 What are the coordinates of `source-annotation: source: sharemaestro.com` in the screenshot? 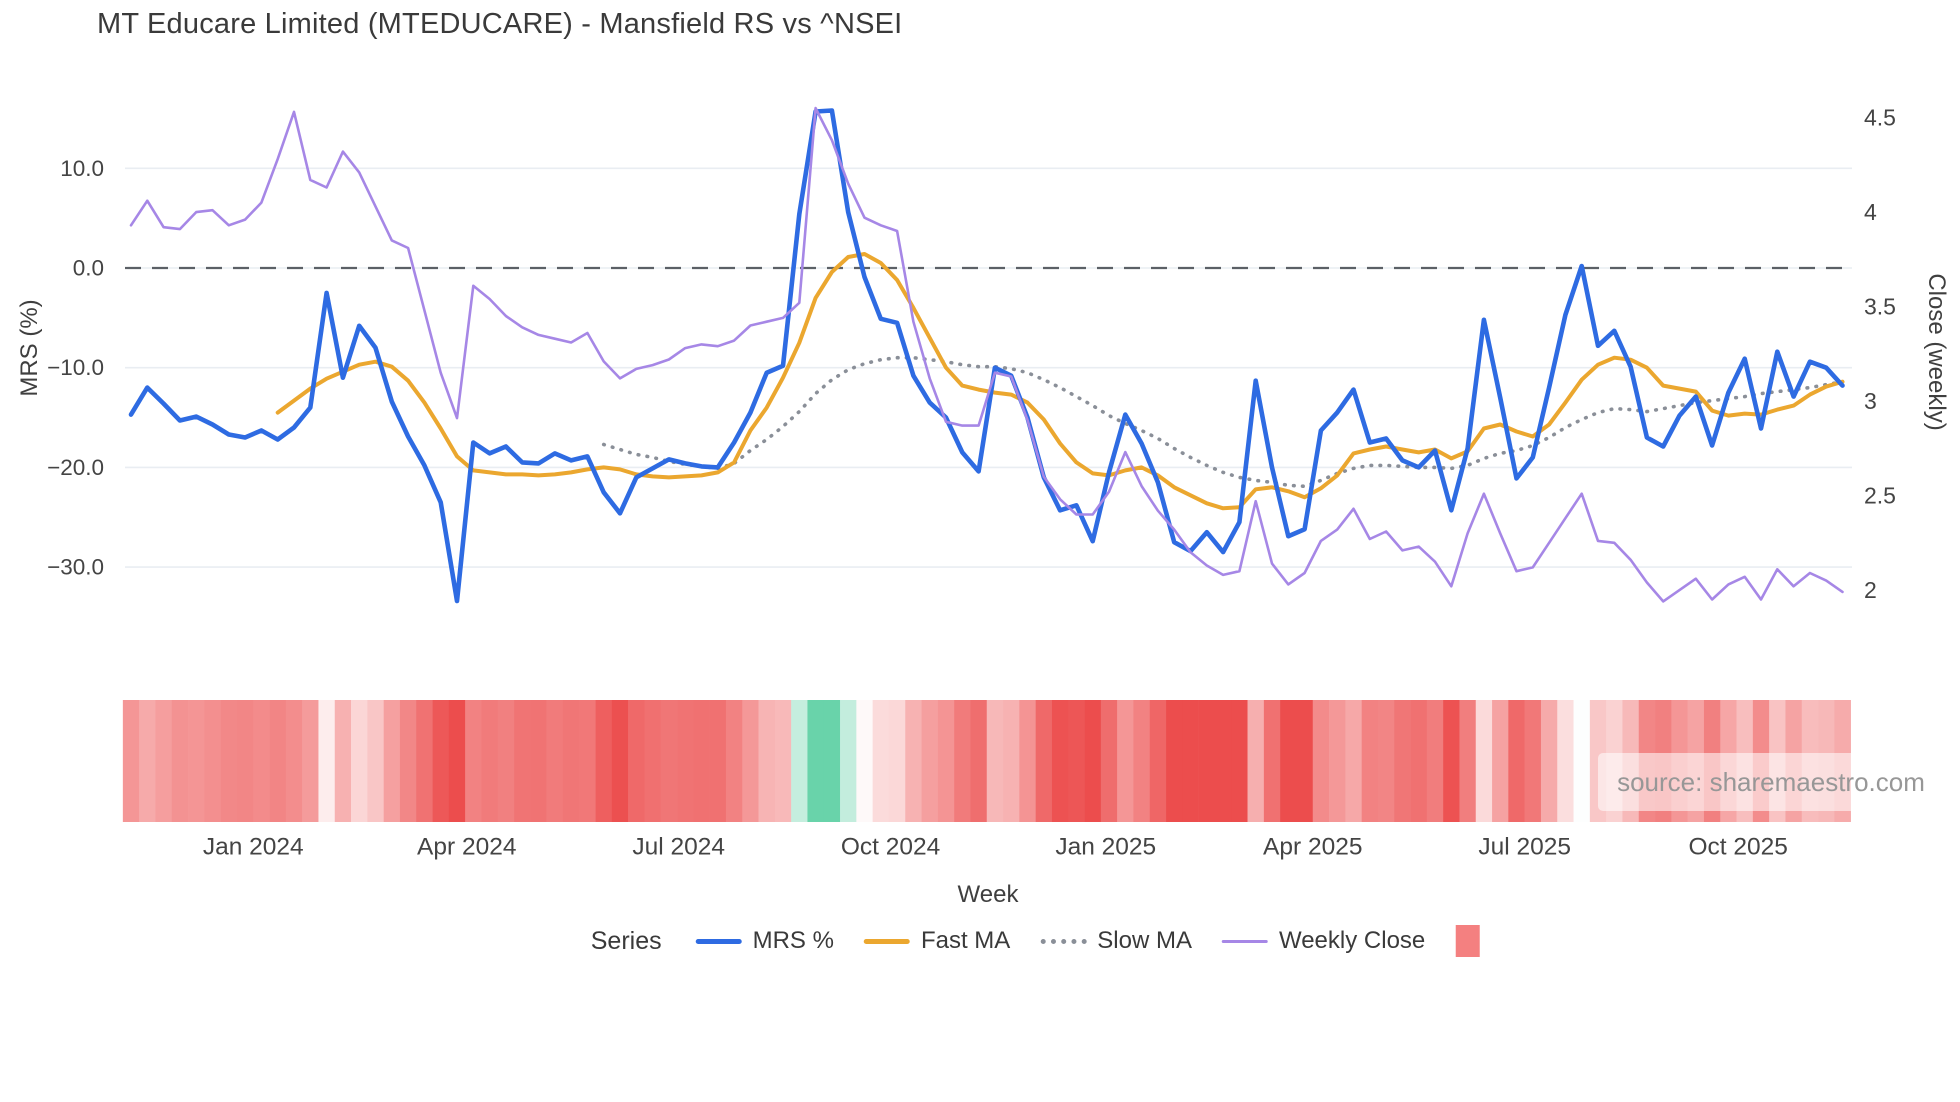 It's located at (1771, 782).